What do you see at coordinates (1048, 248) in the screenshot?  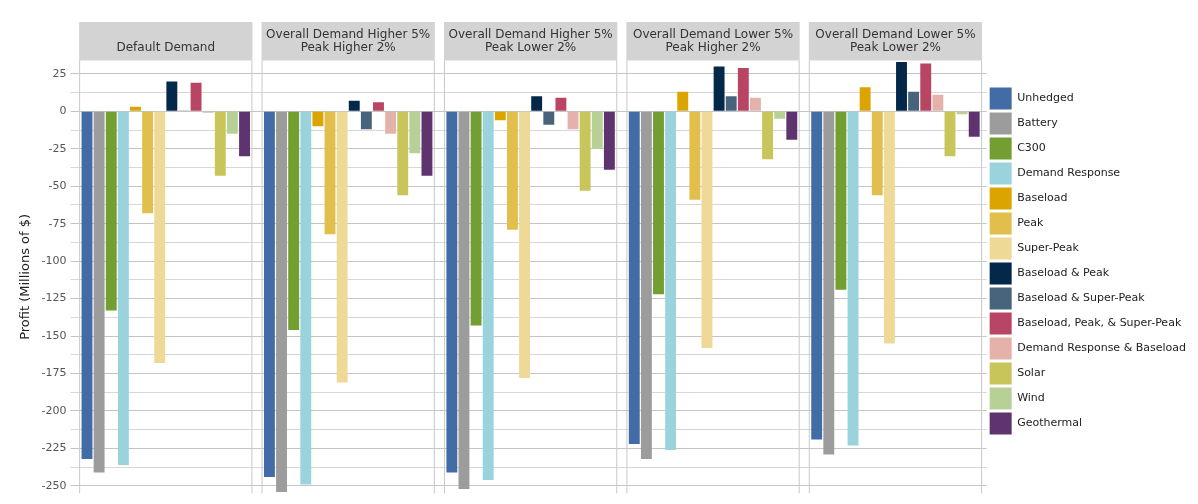 I see `legend-label: Super-Peak` at bounding box center [1048, 248].